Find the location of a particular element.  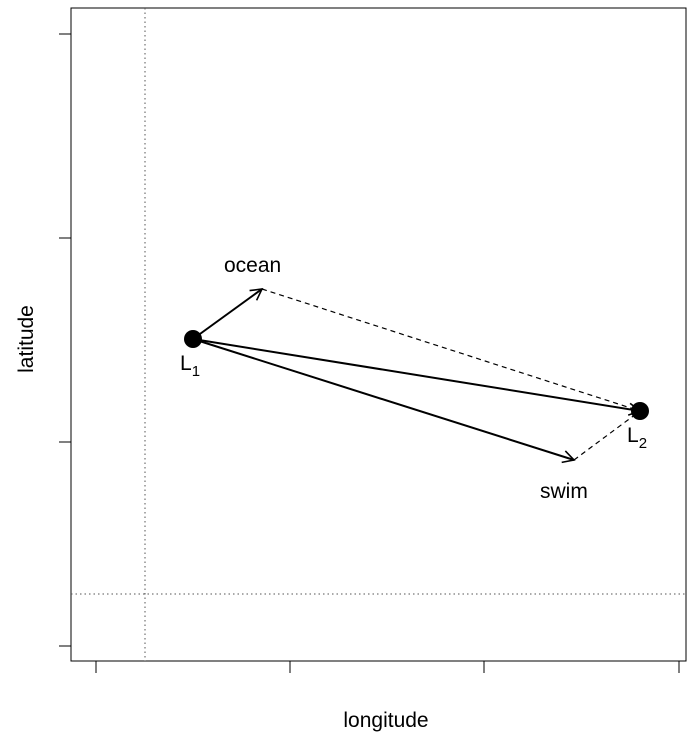

L2-label: L2 is located at coordinates (637, 438).